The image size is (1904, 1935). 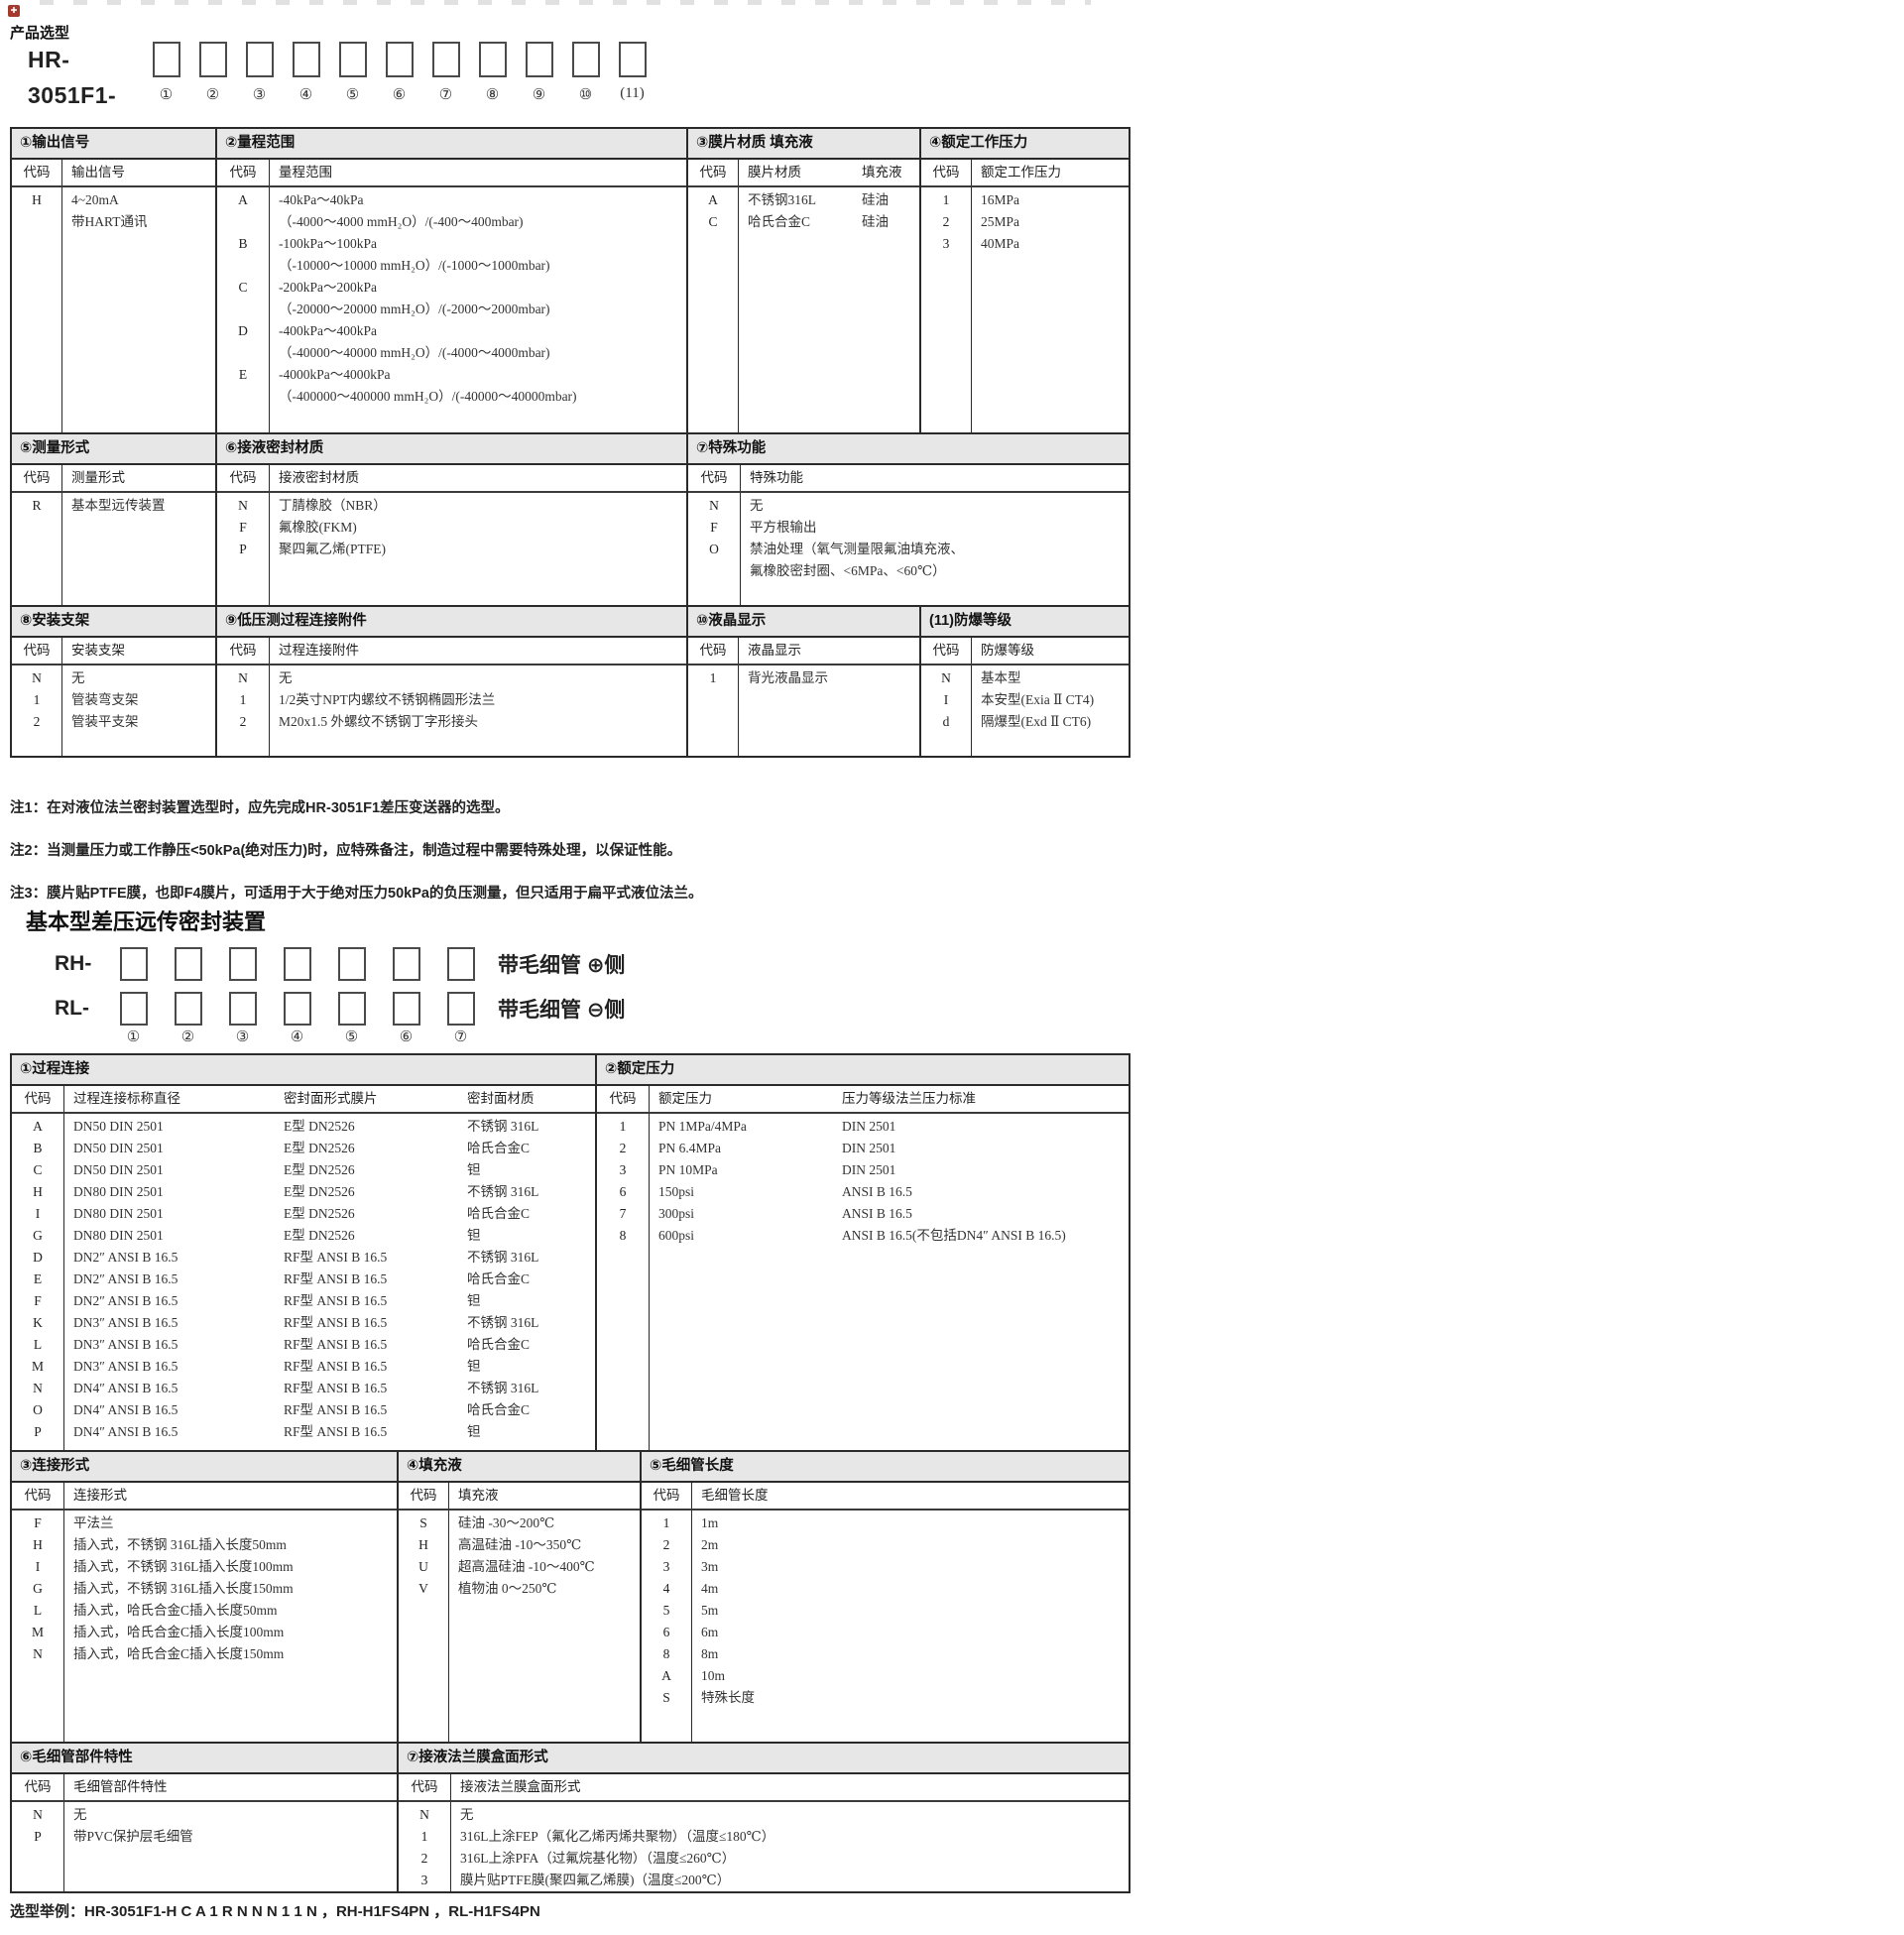 What do you see at coordinates (303, 1280) in the screenshot?
I see `table-row: E DN2″ ANSI B 16.5 RF型 ANSI B 16.5 哈氏合金C` at bounding box center [303, 1280].